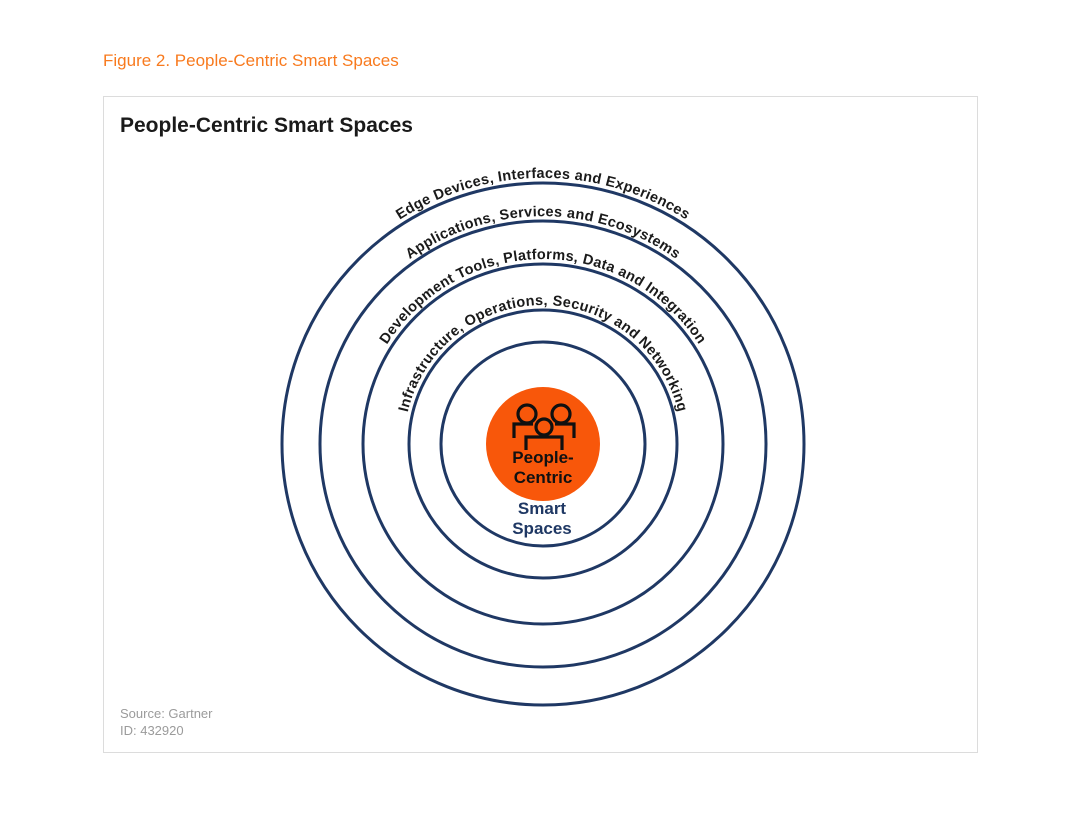  I want to click on panel-title: People-Centric Smart Spaces, so click(266, 125).